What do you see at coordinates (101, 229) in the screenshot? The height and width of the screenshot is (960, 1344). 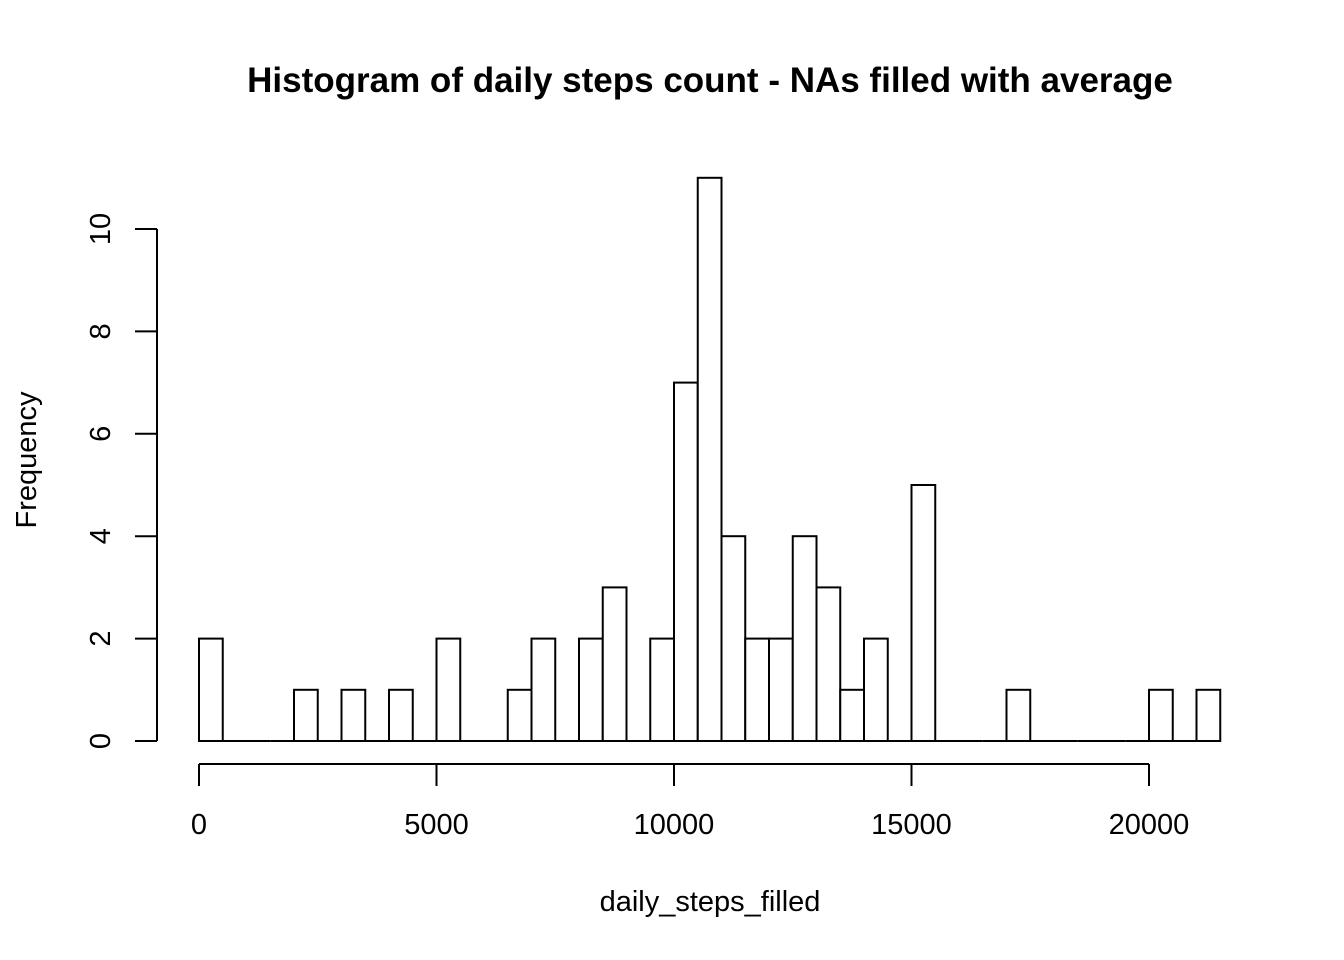 I see `y-tick-label: 10` at bounding box center [101, 229].